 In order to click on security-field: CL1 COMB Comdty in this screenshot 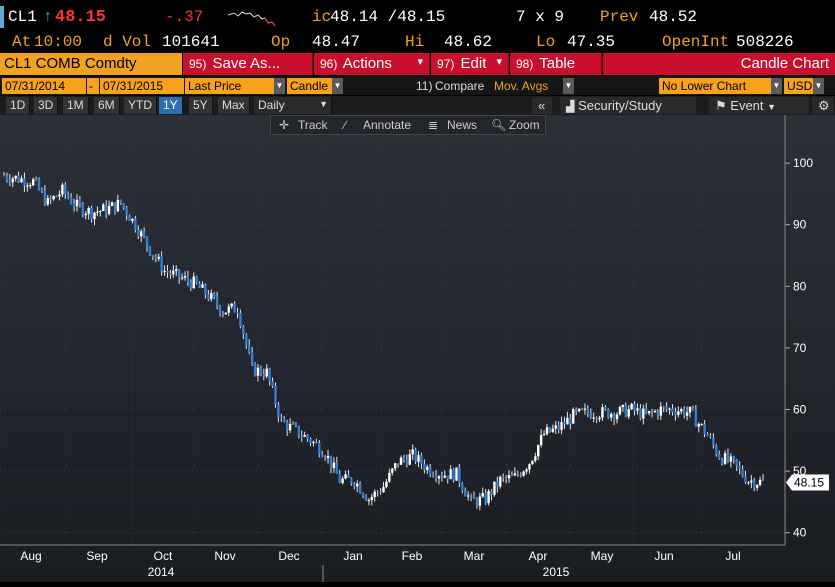, I will do `click(91, 64)`.